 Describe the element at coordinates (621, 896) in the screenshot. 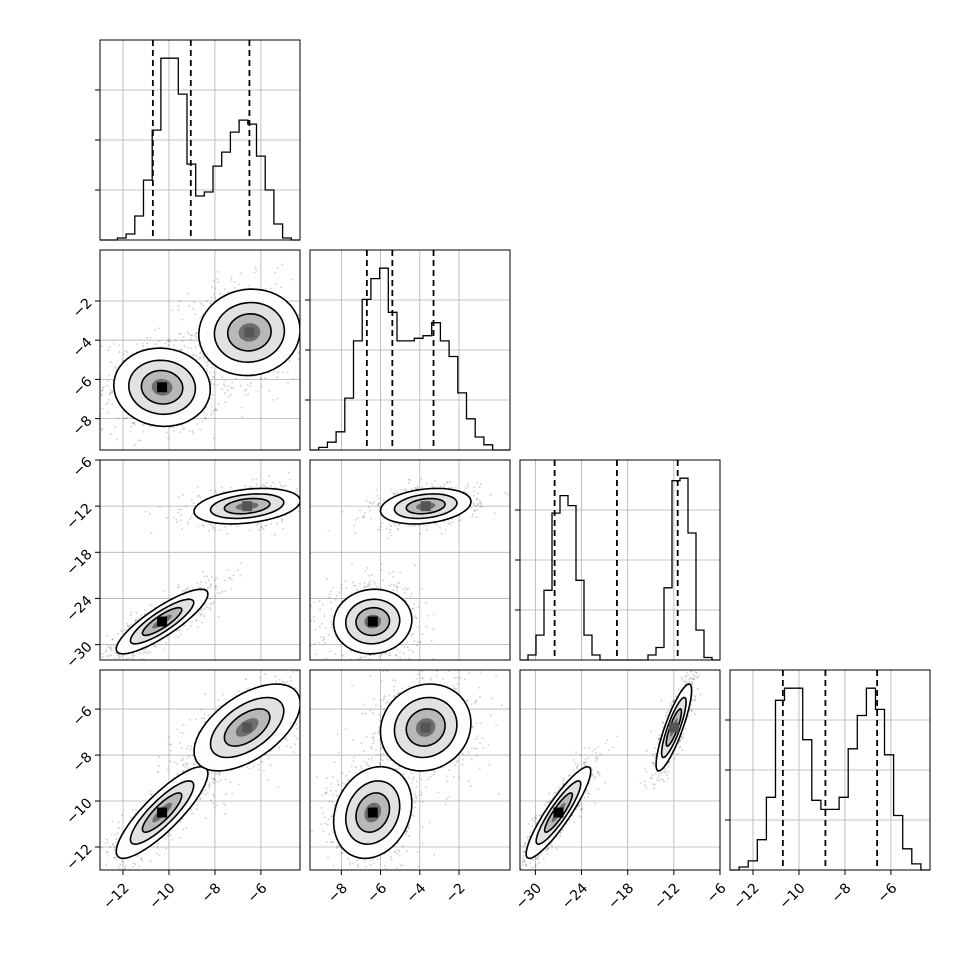

I see `x-tick-label: −18` at that location.